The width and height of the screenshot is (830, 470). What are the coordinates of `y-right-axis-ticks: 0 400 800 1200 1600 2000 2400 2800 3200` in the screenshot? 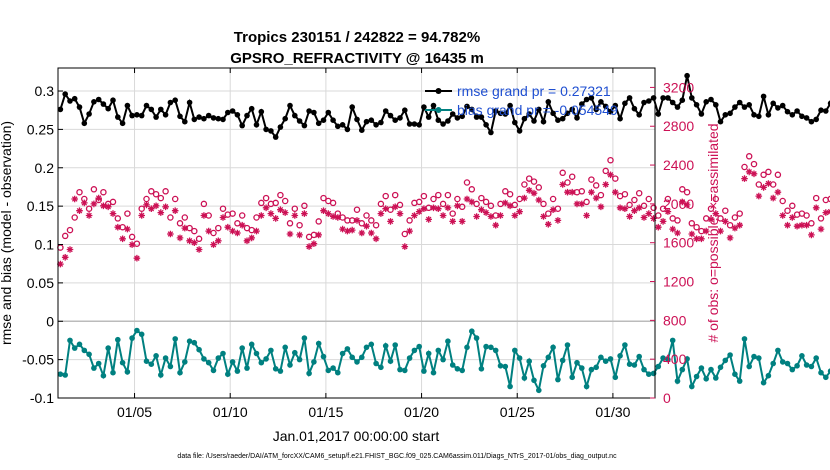 It's located at (672, 242).